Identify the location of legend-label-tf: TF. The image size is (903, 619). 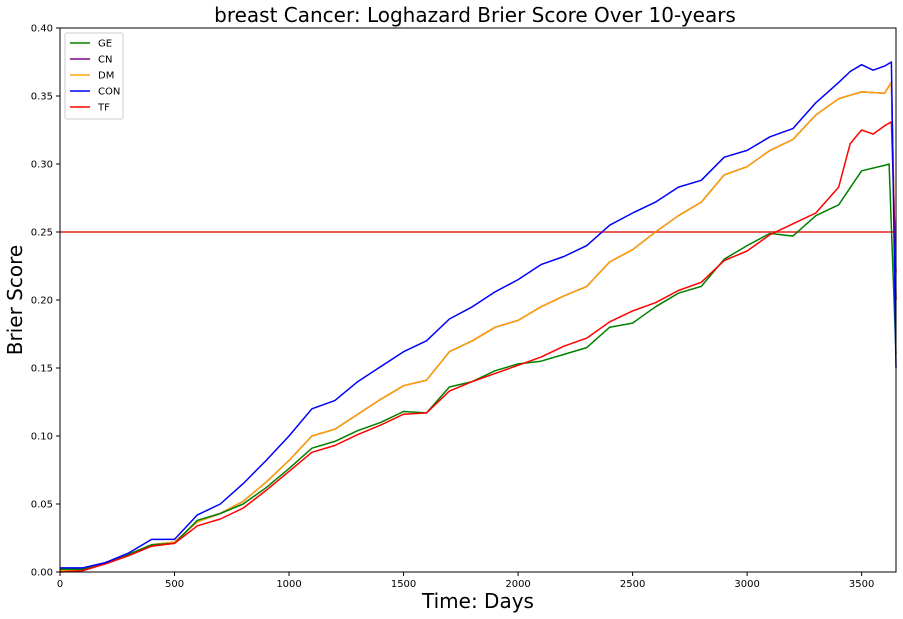
(103, 108).